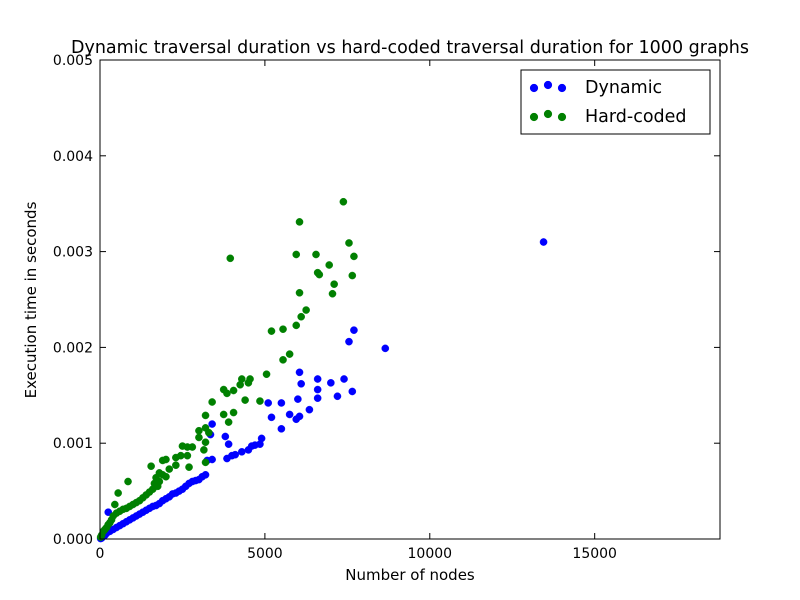  Describe the element at coordinates (636, 117) in the screenshot. I see `legend-label: Hard-coded` at that location.